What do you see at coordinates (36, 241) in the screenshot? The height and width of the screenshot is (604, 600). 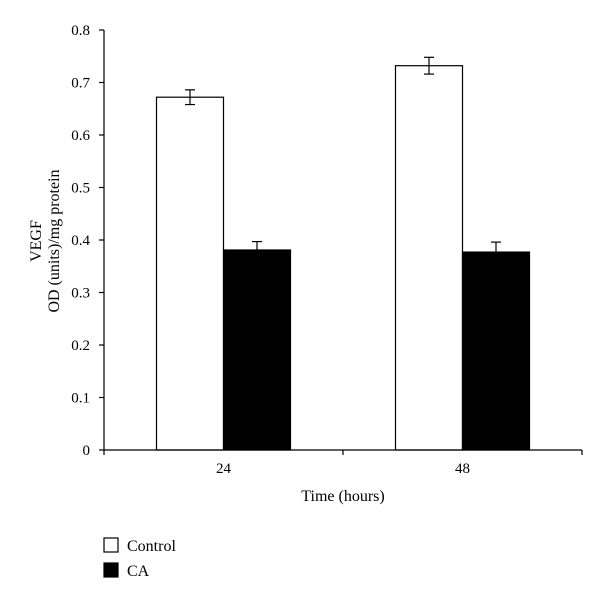 I see `y-axis-title-line-1: VEGF` at bounding box center [36, 241].